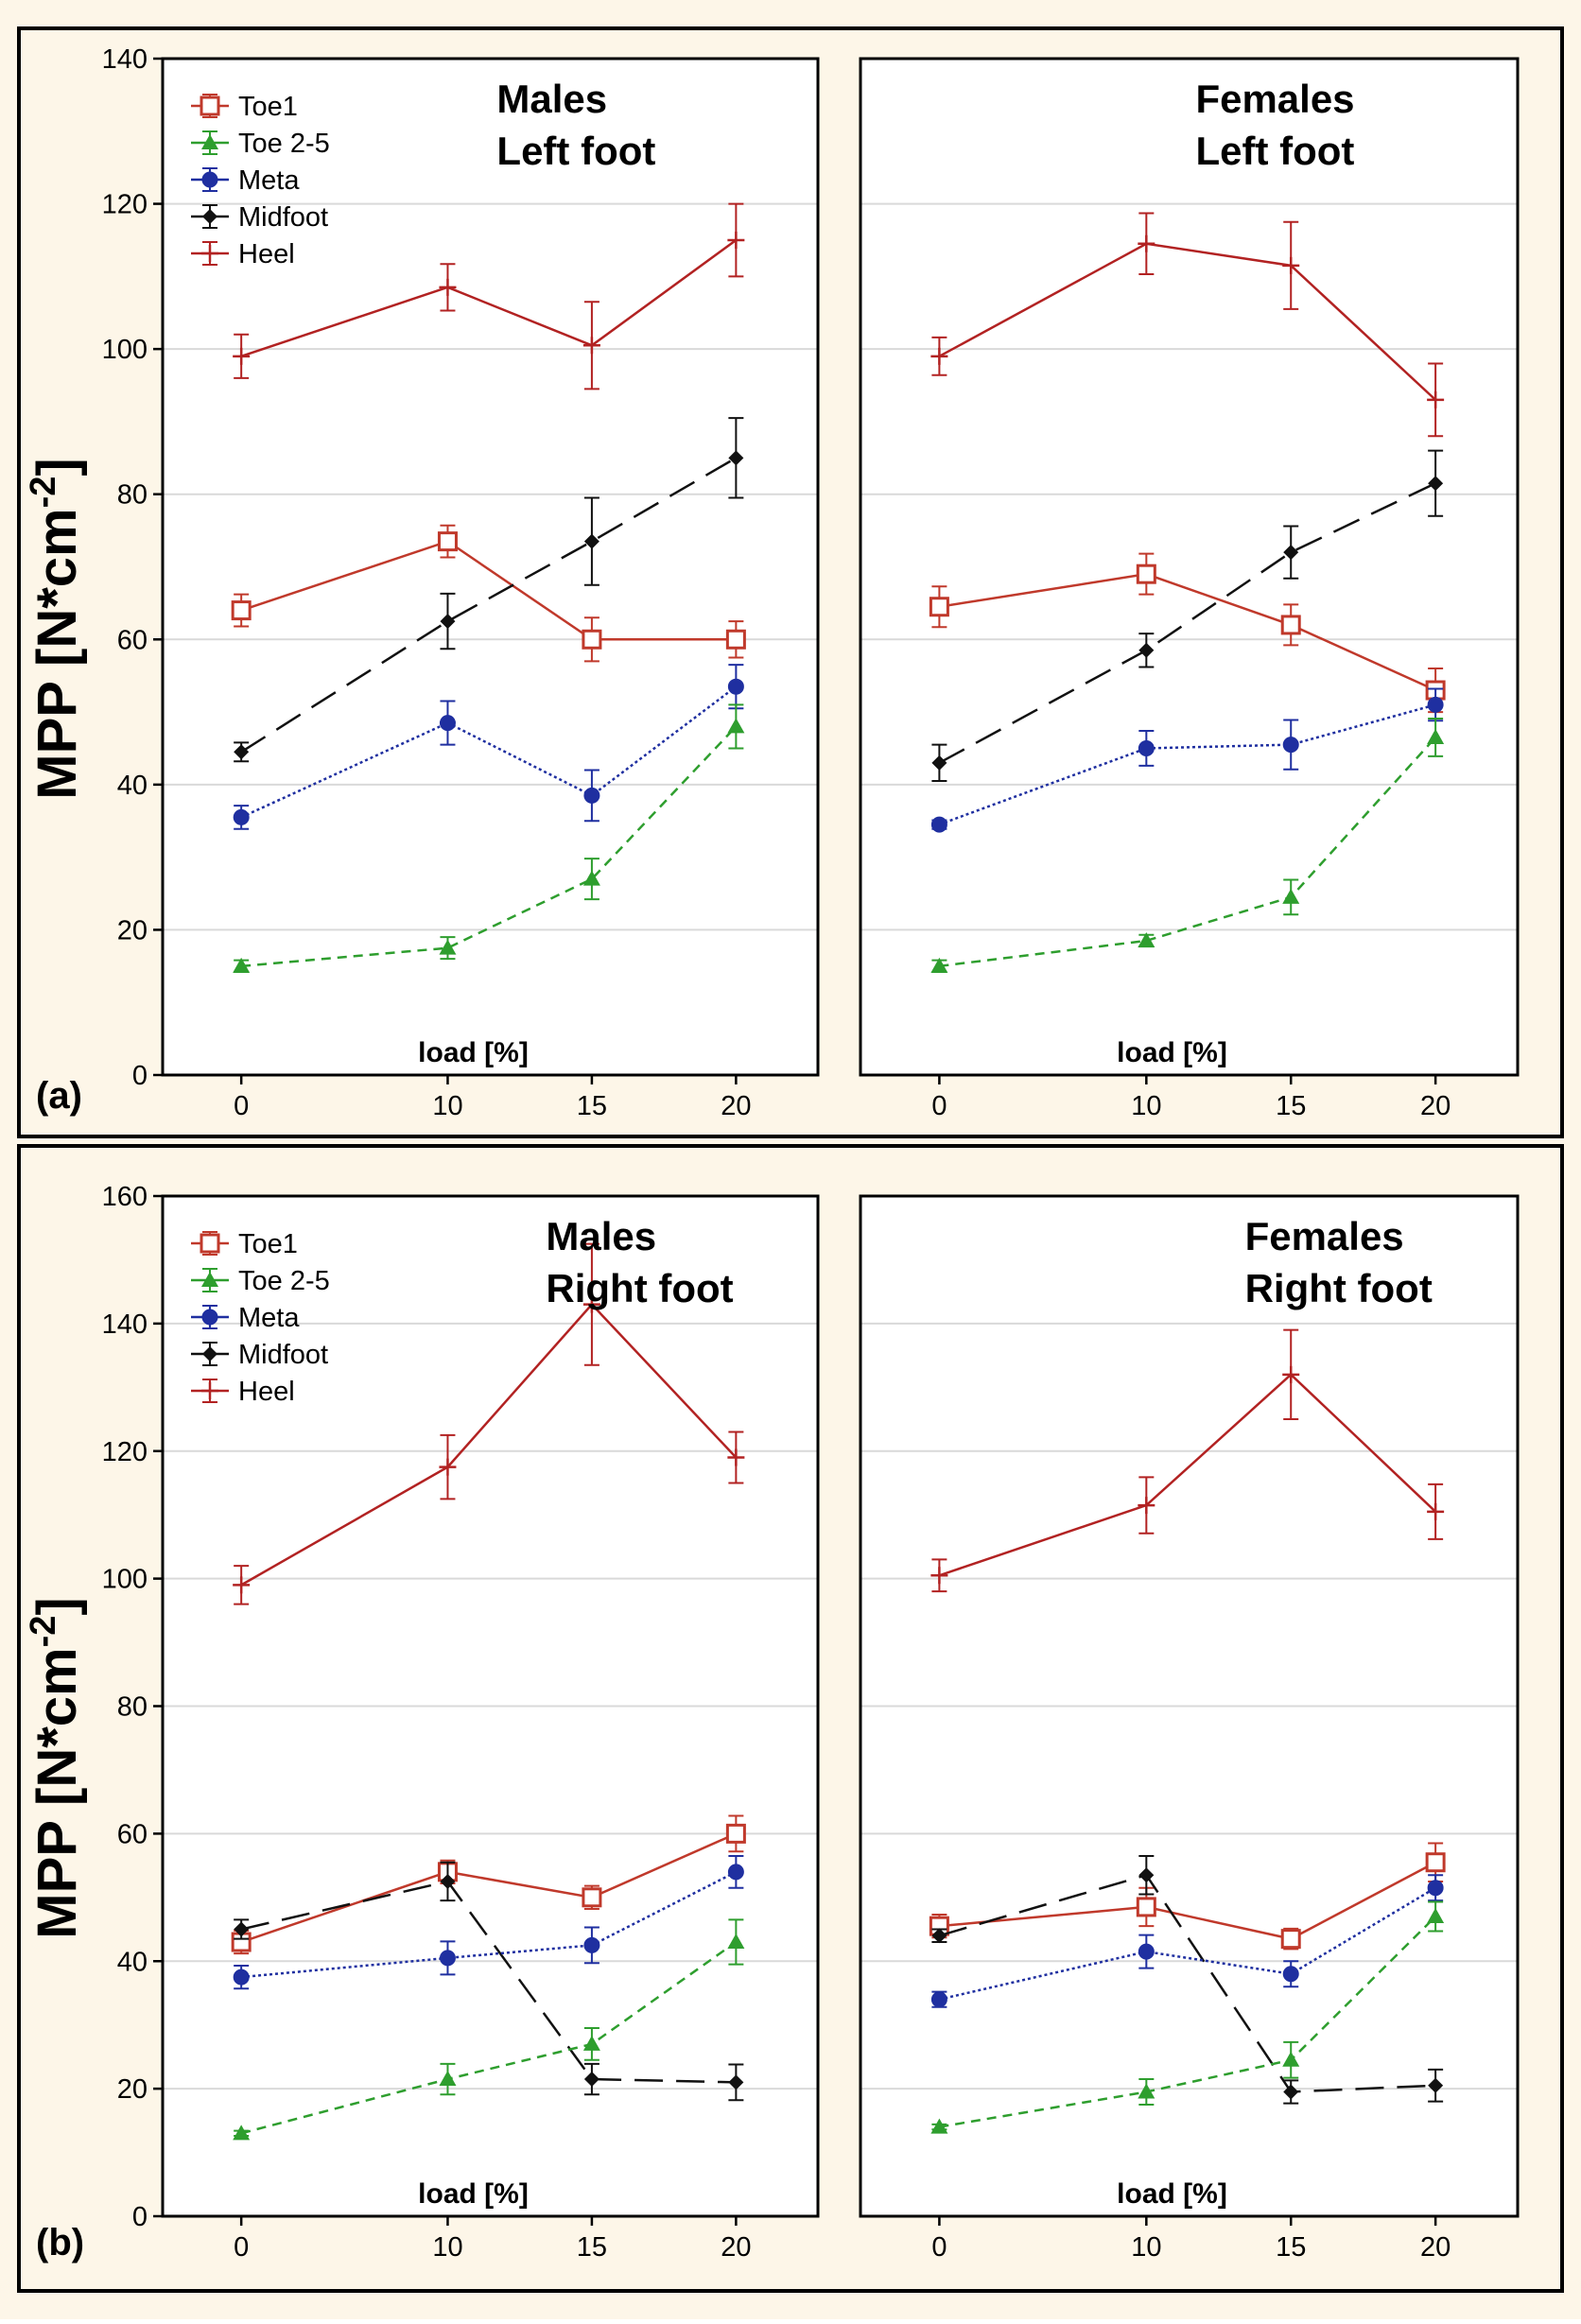 The height and width of the screenshot is (2324, 1581). Describe the element at coordinates (489, 298) in the screenshot. I see `chart-0-line-heel` at that location.